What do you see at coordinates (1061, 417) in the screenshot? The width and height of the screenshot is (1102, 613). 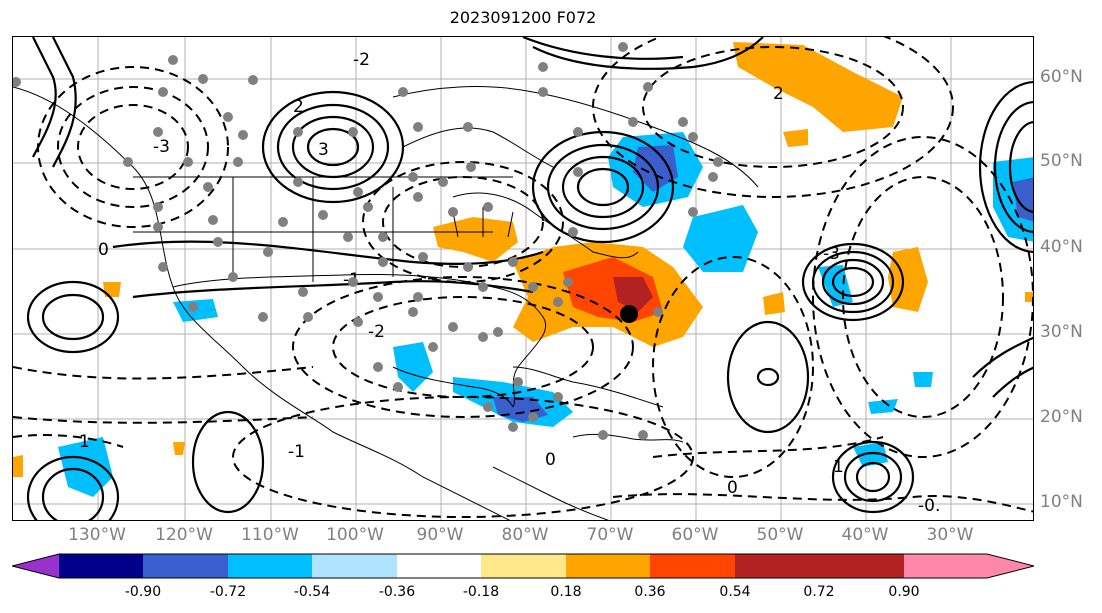 I see `lat-label: 20°N` at bounding box center [1061, 417].